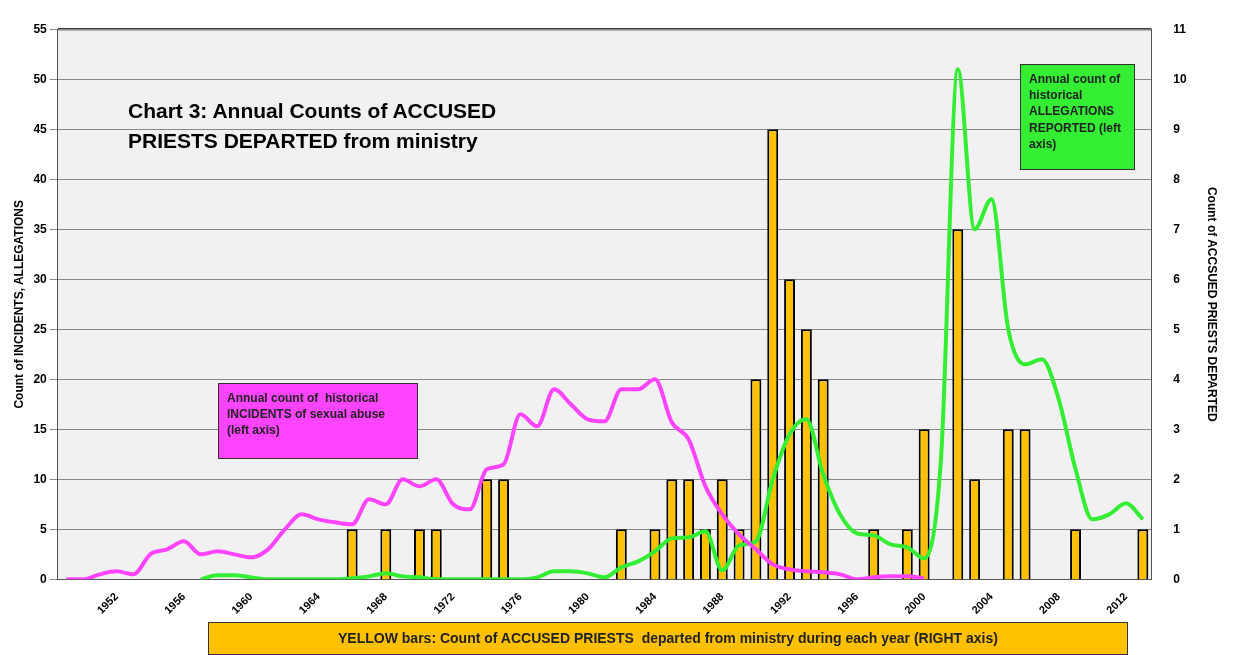  I want to click on y2-tick-label: 4, so click(1177, 378).